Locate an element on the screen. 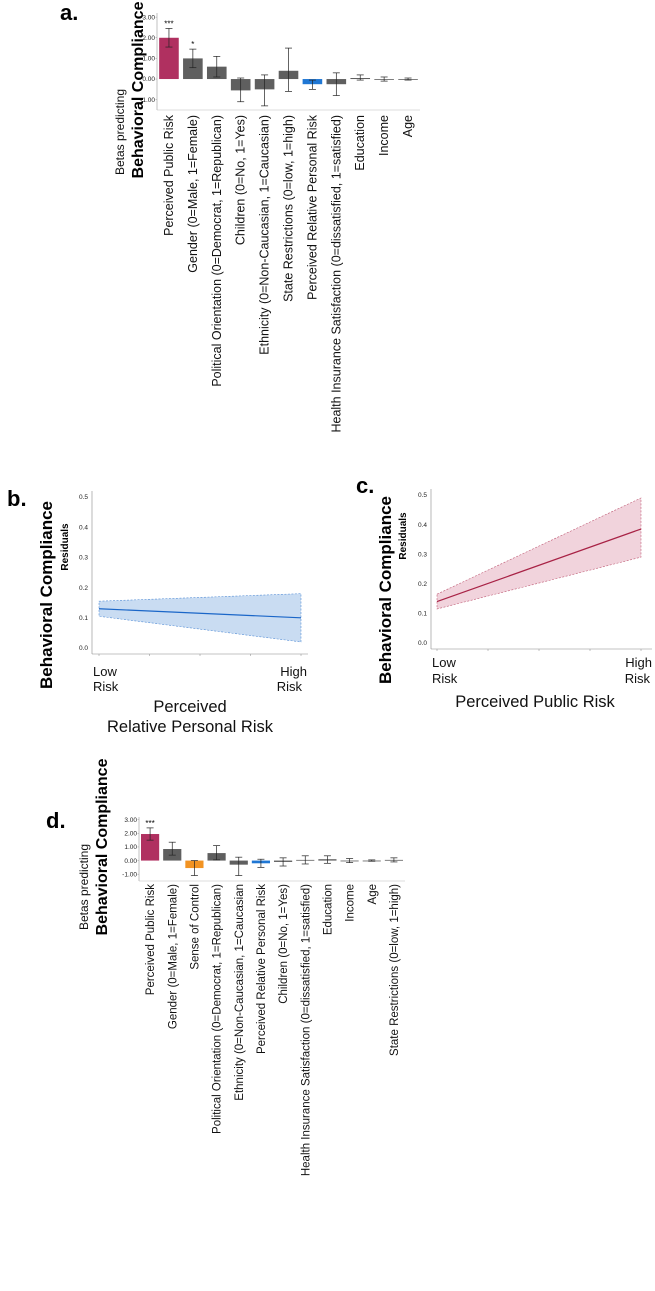 This screenshot has width=655, height=1291. panel-b-line-chart: 0.5 0.4 0.3 0.2 0.1 0.0 is located at coordinates (193, 573).